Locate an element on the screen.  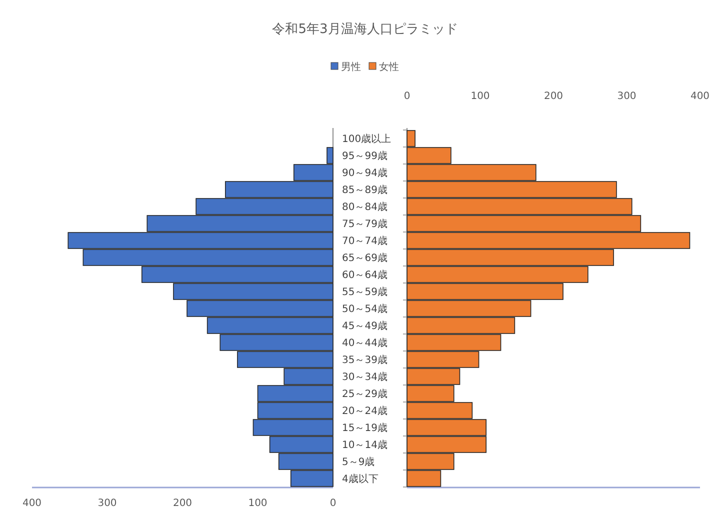
y-tick-label: 4歳以下 is located at coordinates (360, 479).